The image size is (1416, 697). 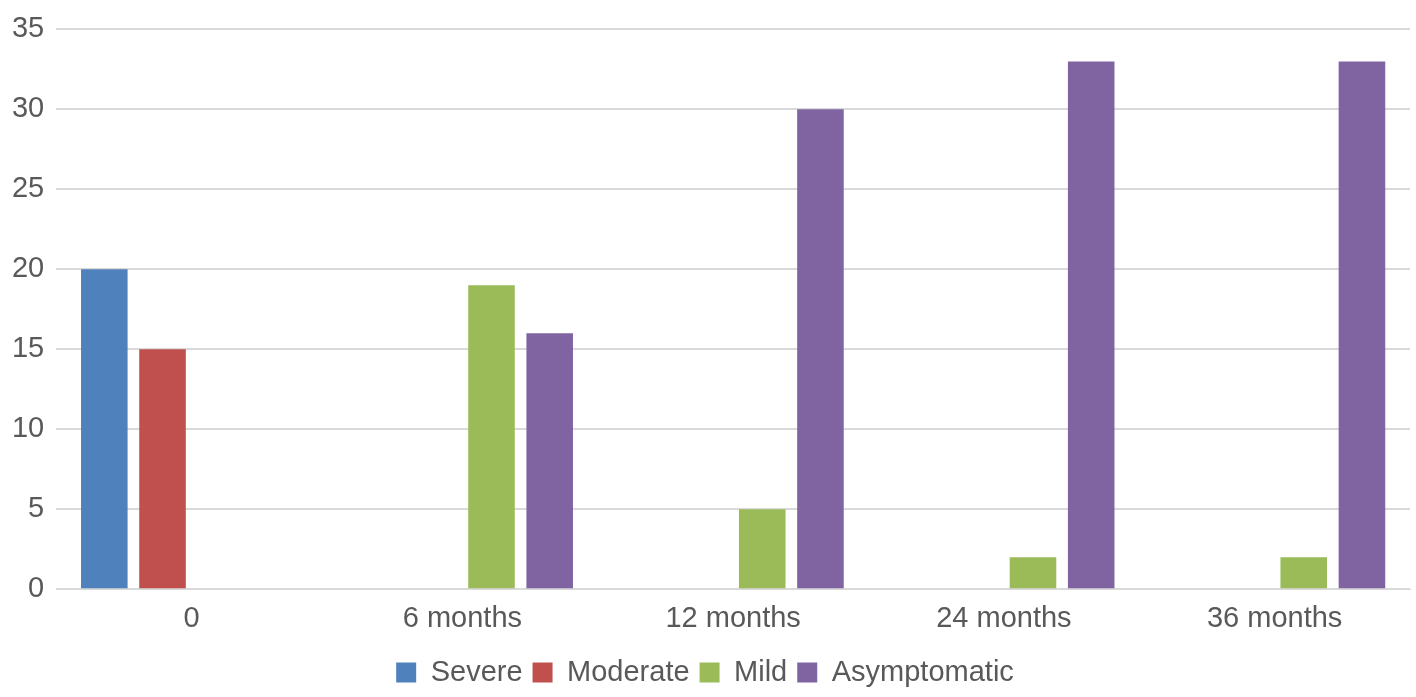 What do you see at coordinates (476, 670) in the screenshot?
I see `legend-label: Severe` at bounding box center [476, 670].